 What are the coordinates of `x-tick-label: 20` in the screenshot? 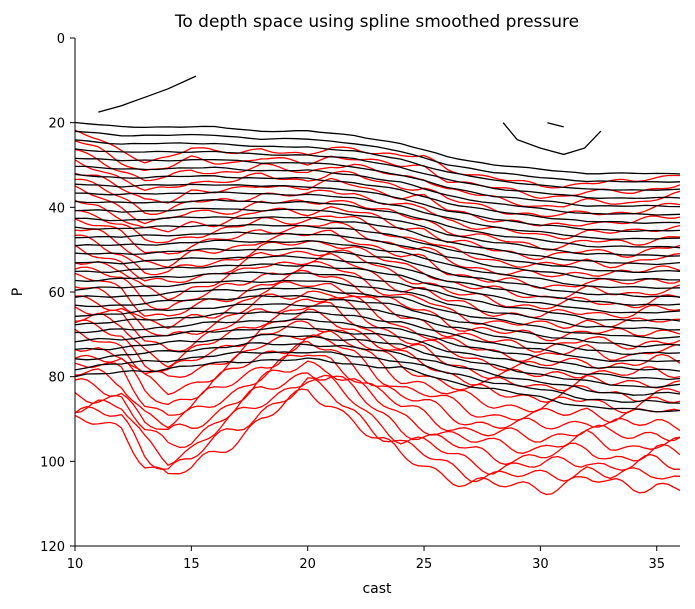 It's located at (307, 564).